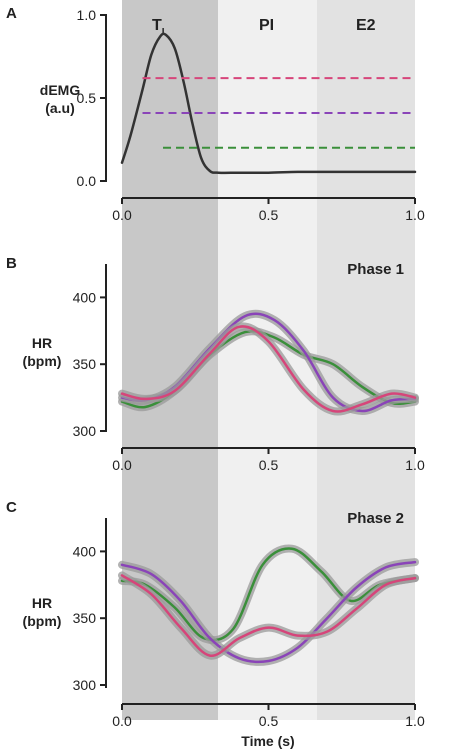  Describe the element at coordinates (415, 215) in the screenshot. I see `panel-a-xtick-label: 1.0` at that location.